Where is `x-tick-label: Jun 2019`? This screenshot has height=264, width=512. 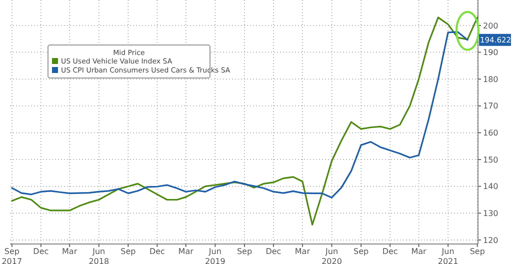 x-tick-label: Jun 2019 is located at coordinates (215, 255).